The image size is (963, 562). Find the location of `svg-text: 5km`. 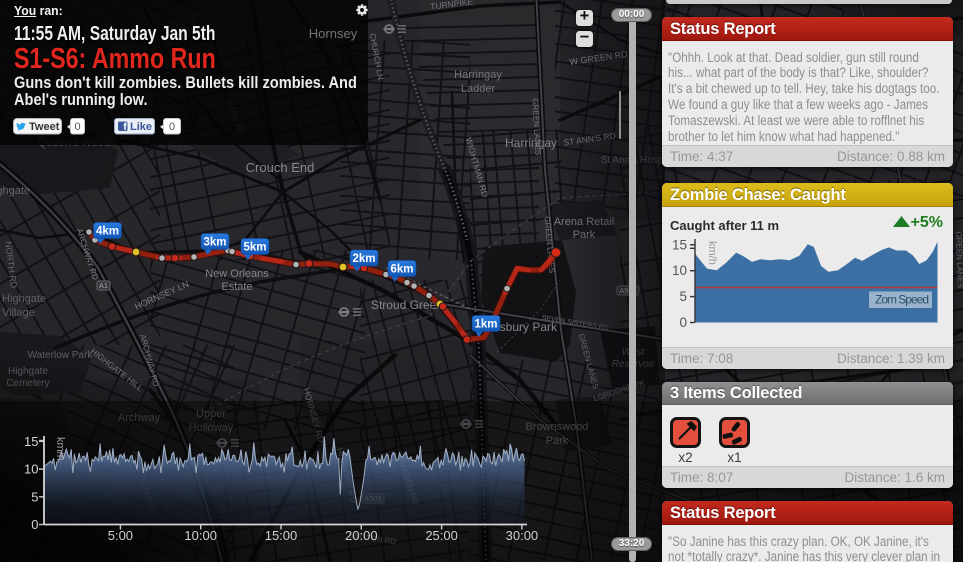

svg-text: 5km is located at coordinates (254, 248).